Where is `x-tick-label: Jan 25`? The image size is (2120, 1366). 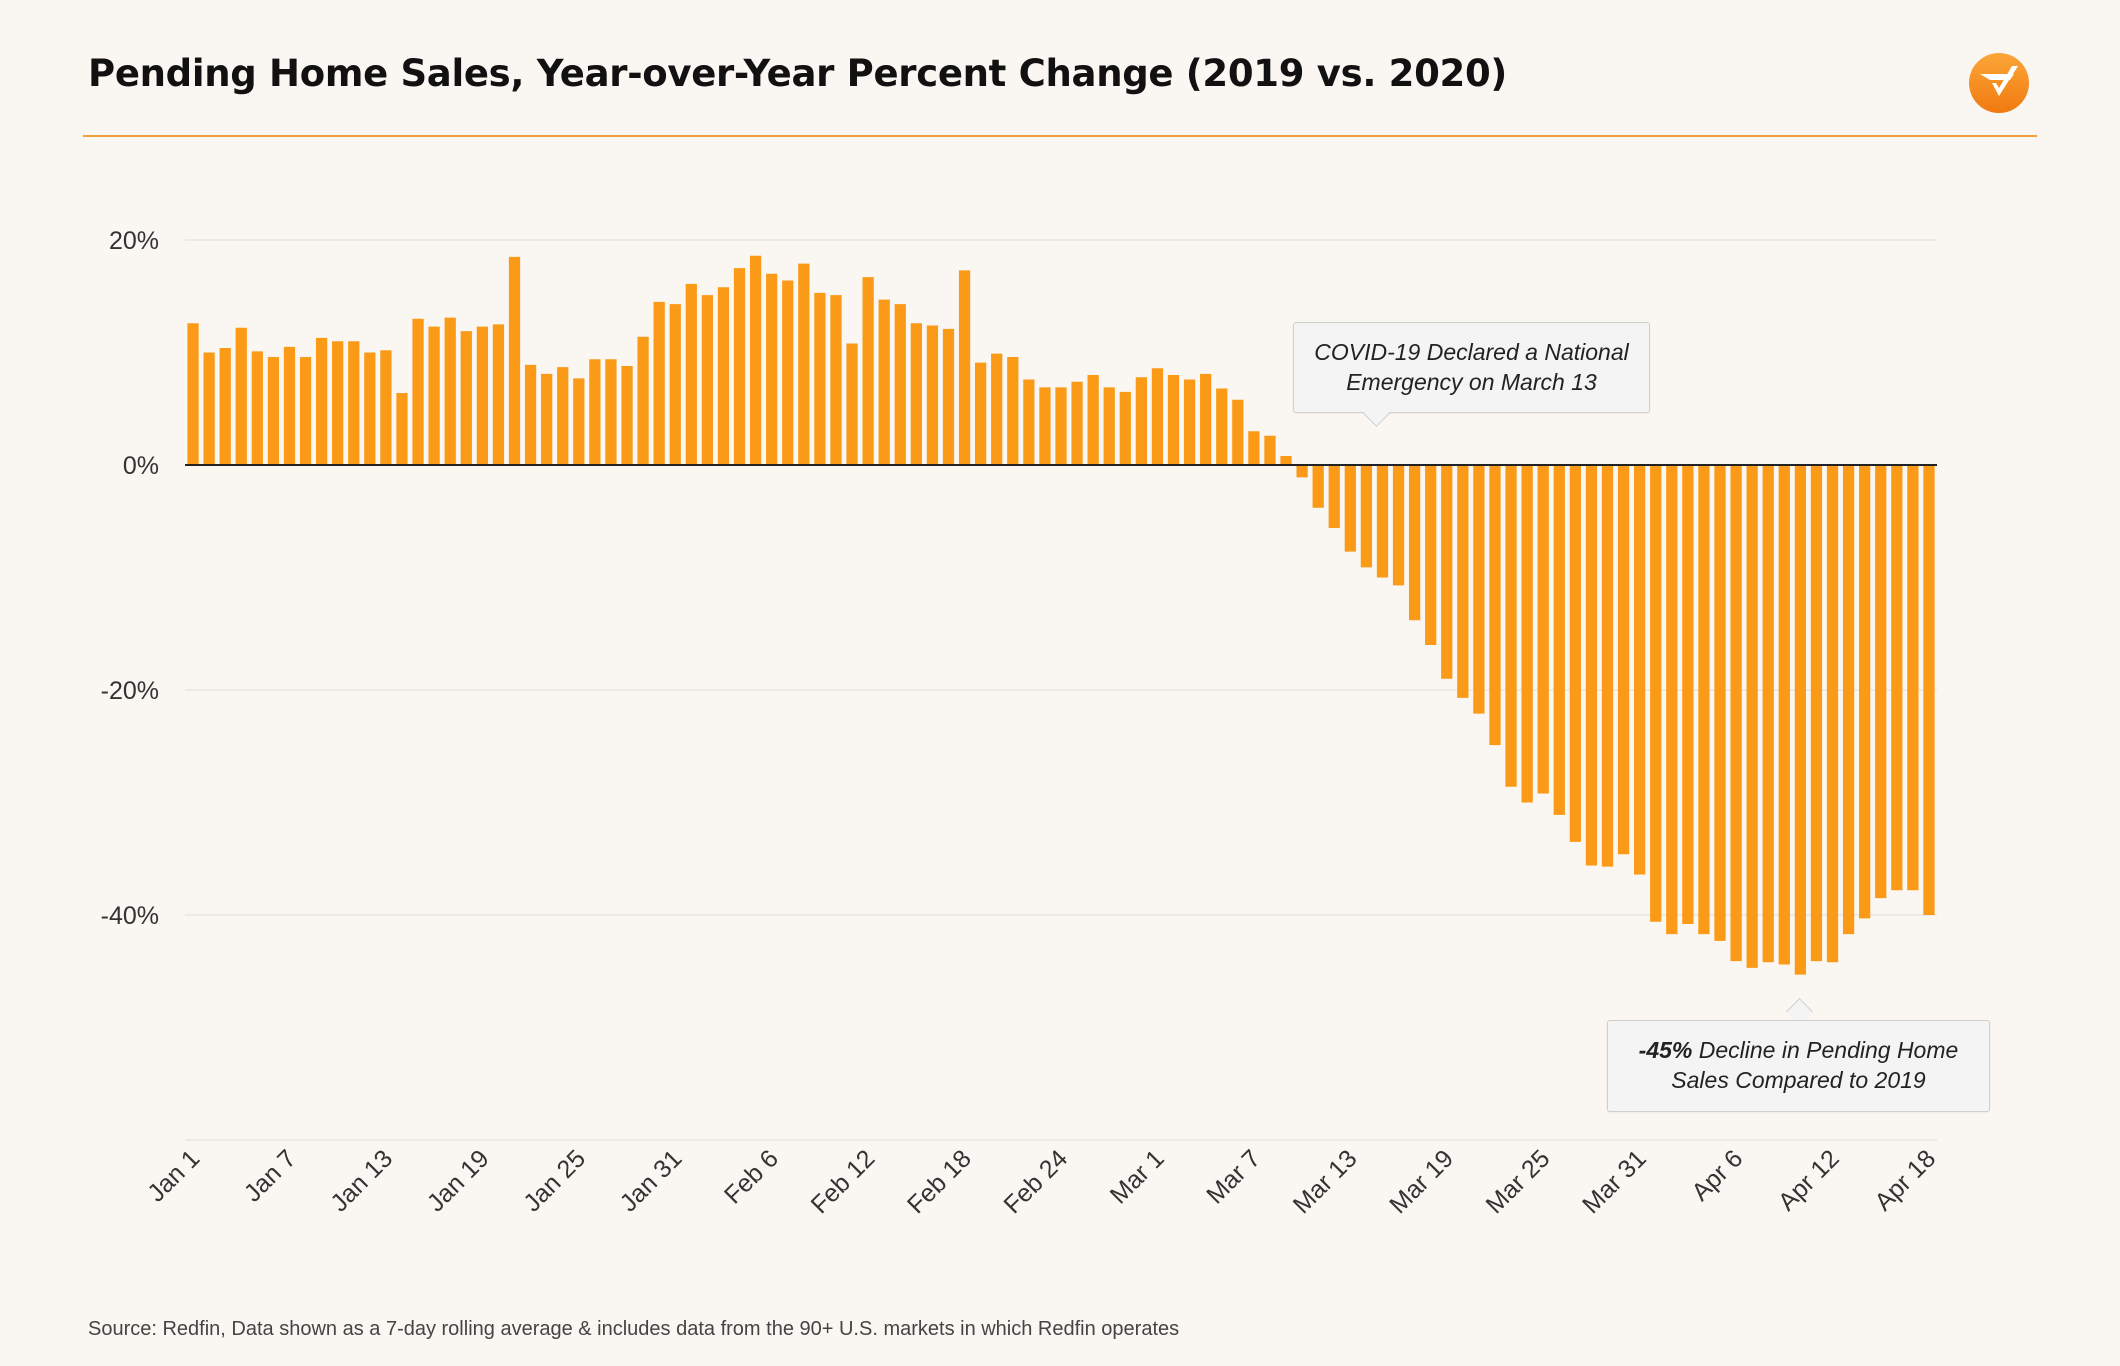
x-tick-label: Jan 25 is located at coordinates (554, 1180).